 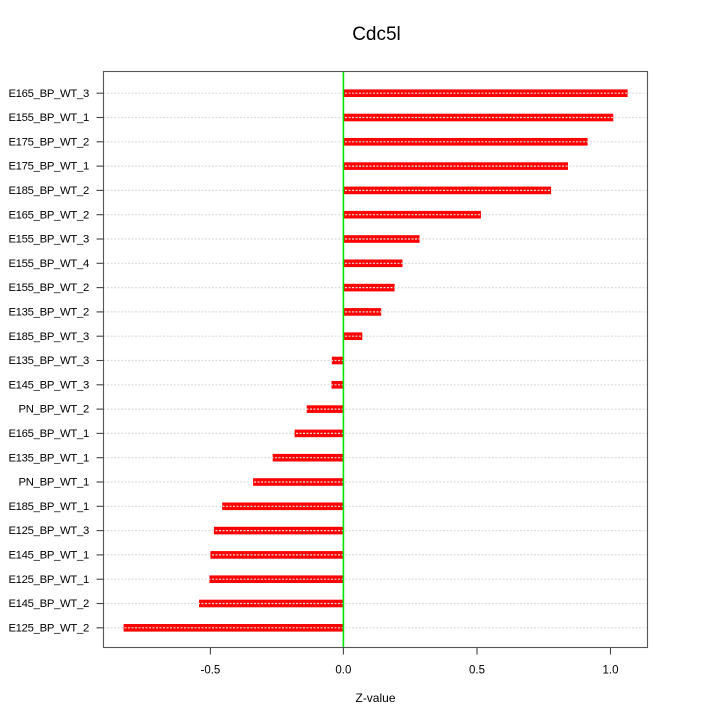 What do you see at coordinates (210, 671) in the screenshot?
I see `svg-text: -0.5` at bounding box center [210, 671].